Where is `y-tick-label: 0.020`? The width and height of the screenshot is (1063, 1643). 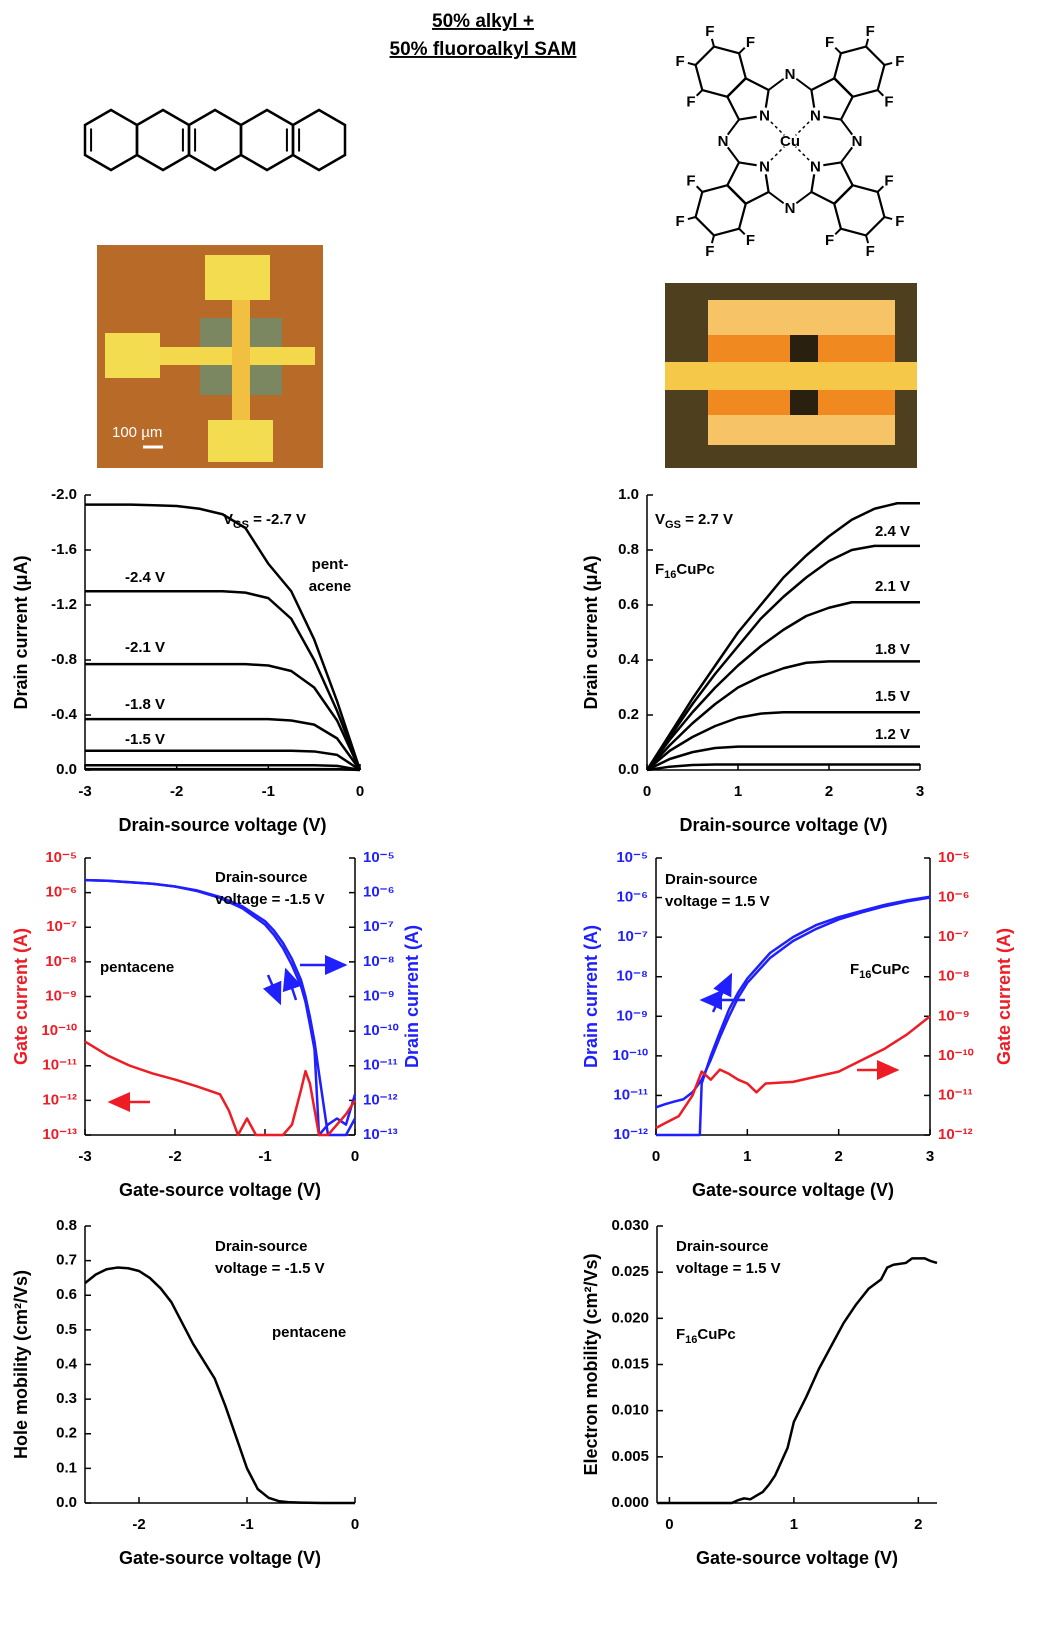
y-tick-label: 0.020 is located at coordinates (630, 1317).